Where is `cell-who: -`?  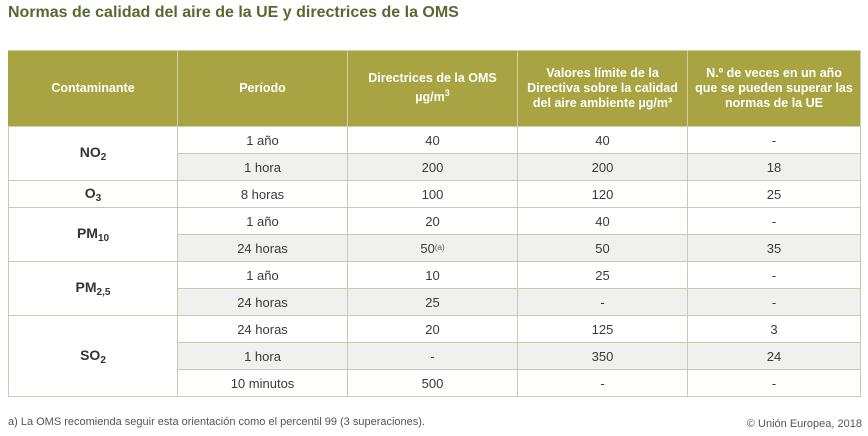
cell-who: - is located at coordinates (432, 356).